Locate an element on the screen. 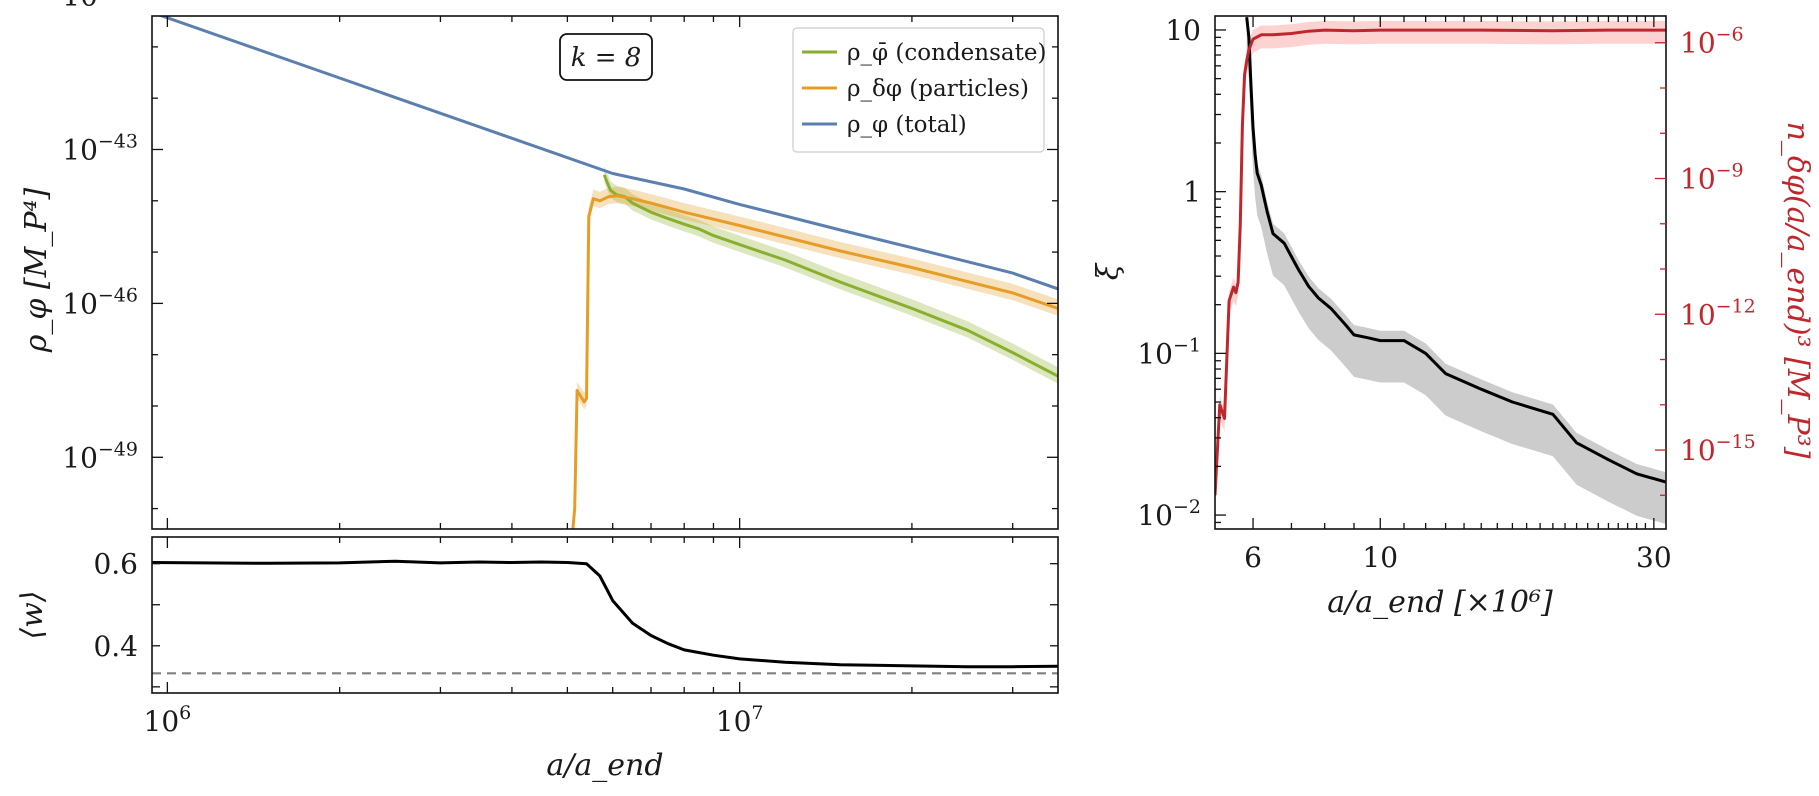 The height and width of the screenshot is (796, 1819). right-y-tick-label-2: 10⁻¹ is located at coordinates (1169, 352).